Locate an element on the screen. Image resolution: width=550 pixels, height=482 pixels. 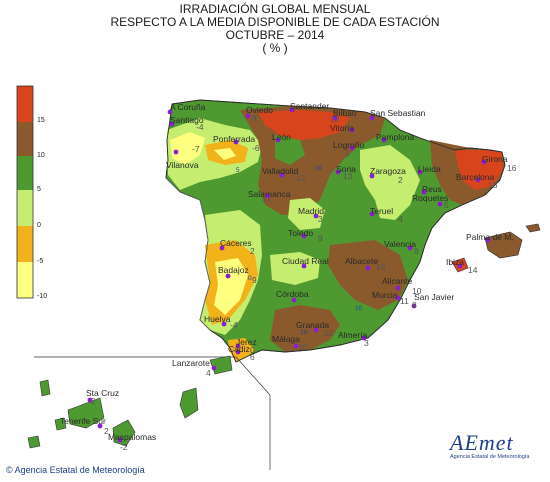
station-name: Almería is located at coordinates (353, 335).